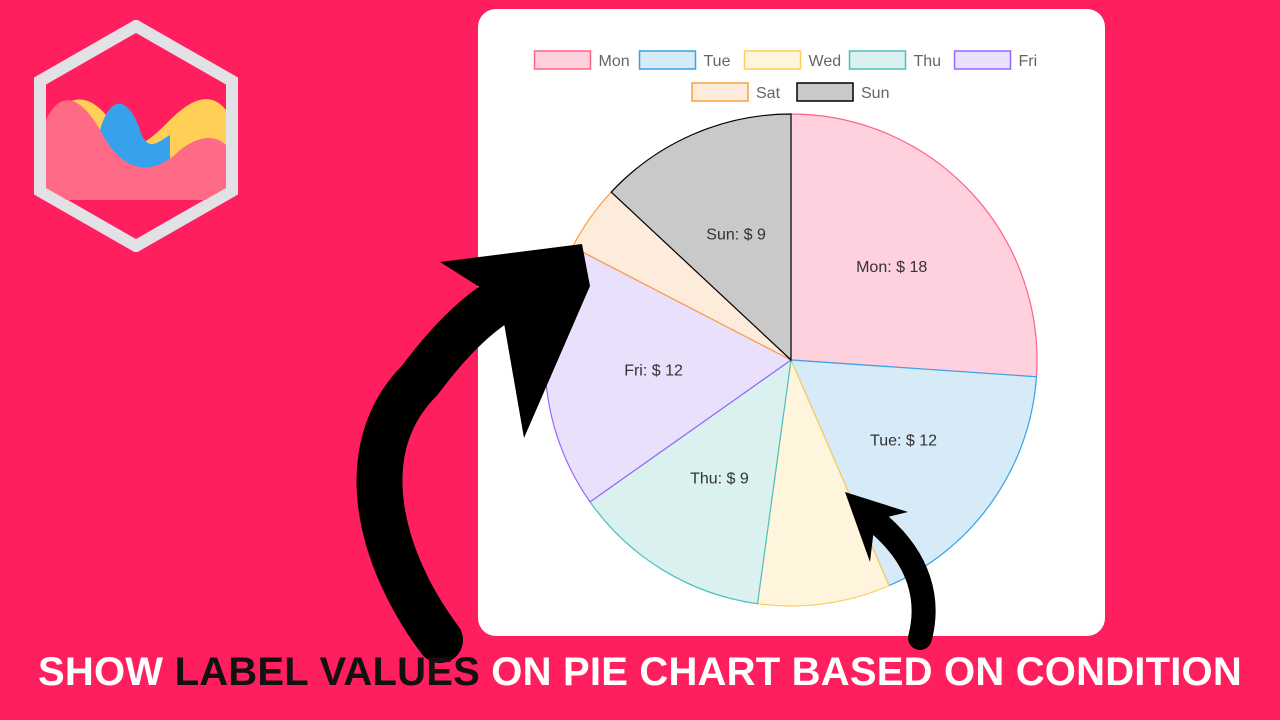  Describe the element at coordinates (768, 93) in the screenshot. I see `legend-label-sat: Sat` at that location.